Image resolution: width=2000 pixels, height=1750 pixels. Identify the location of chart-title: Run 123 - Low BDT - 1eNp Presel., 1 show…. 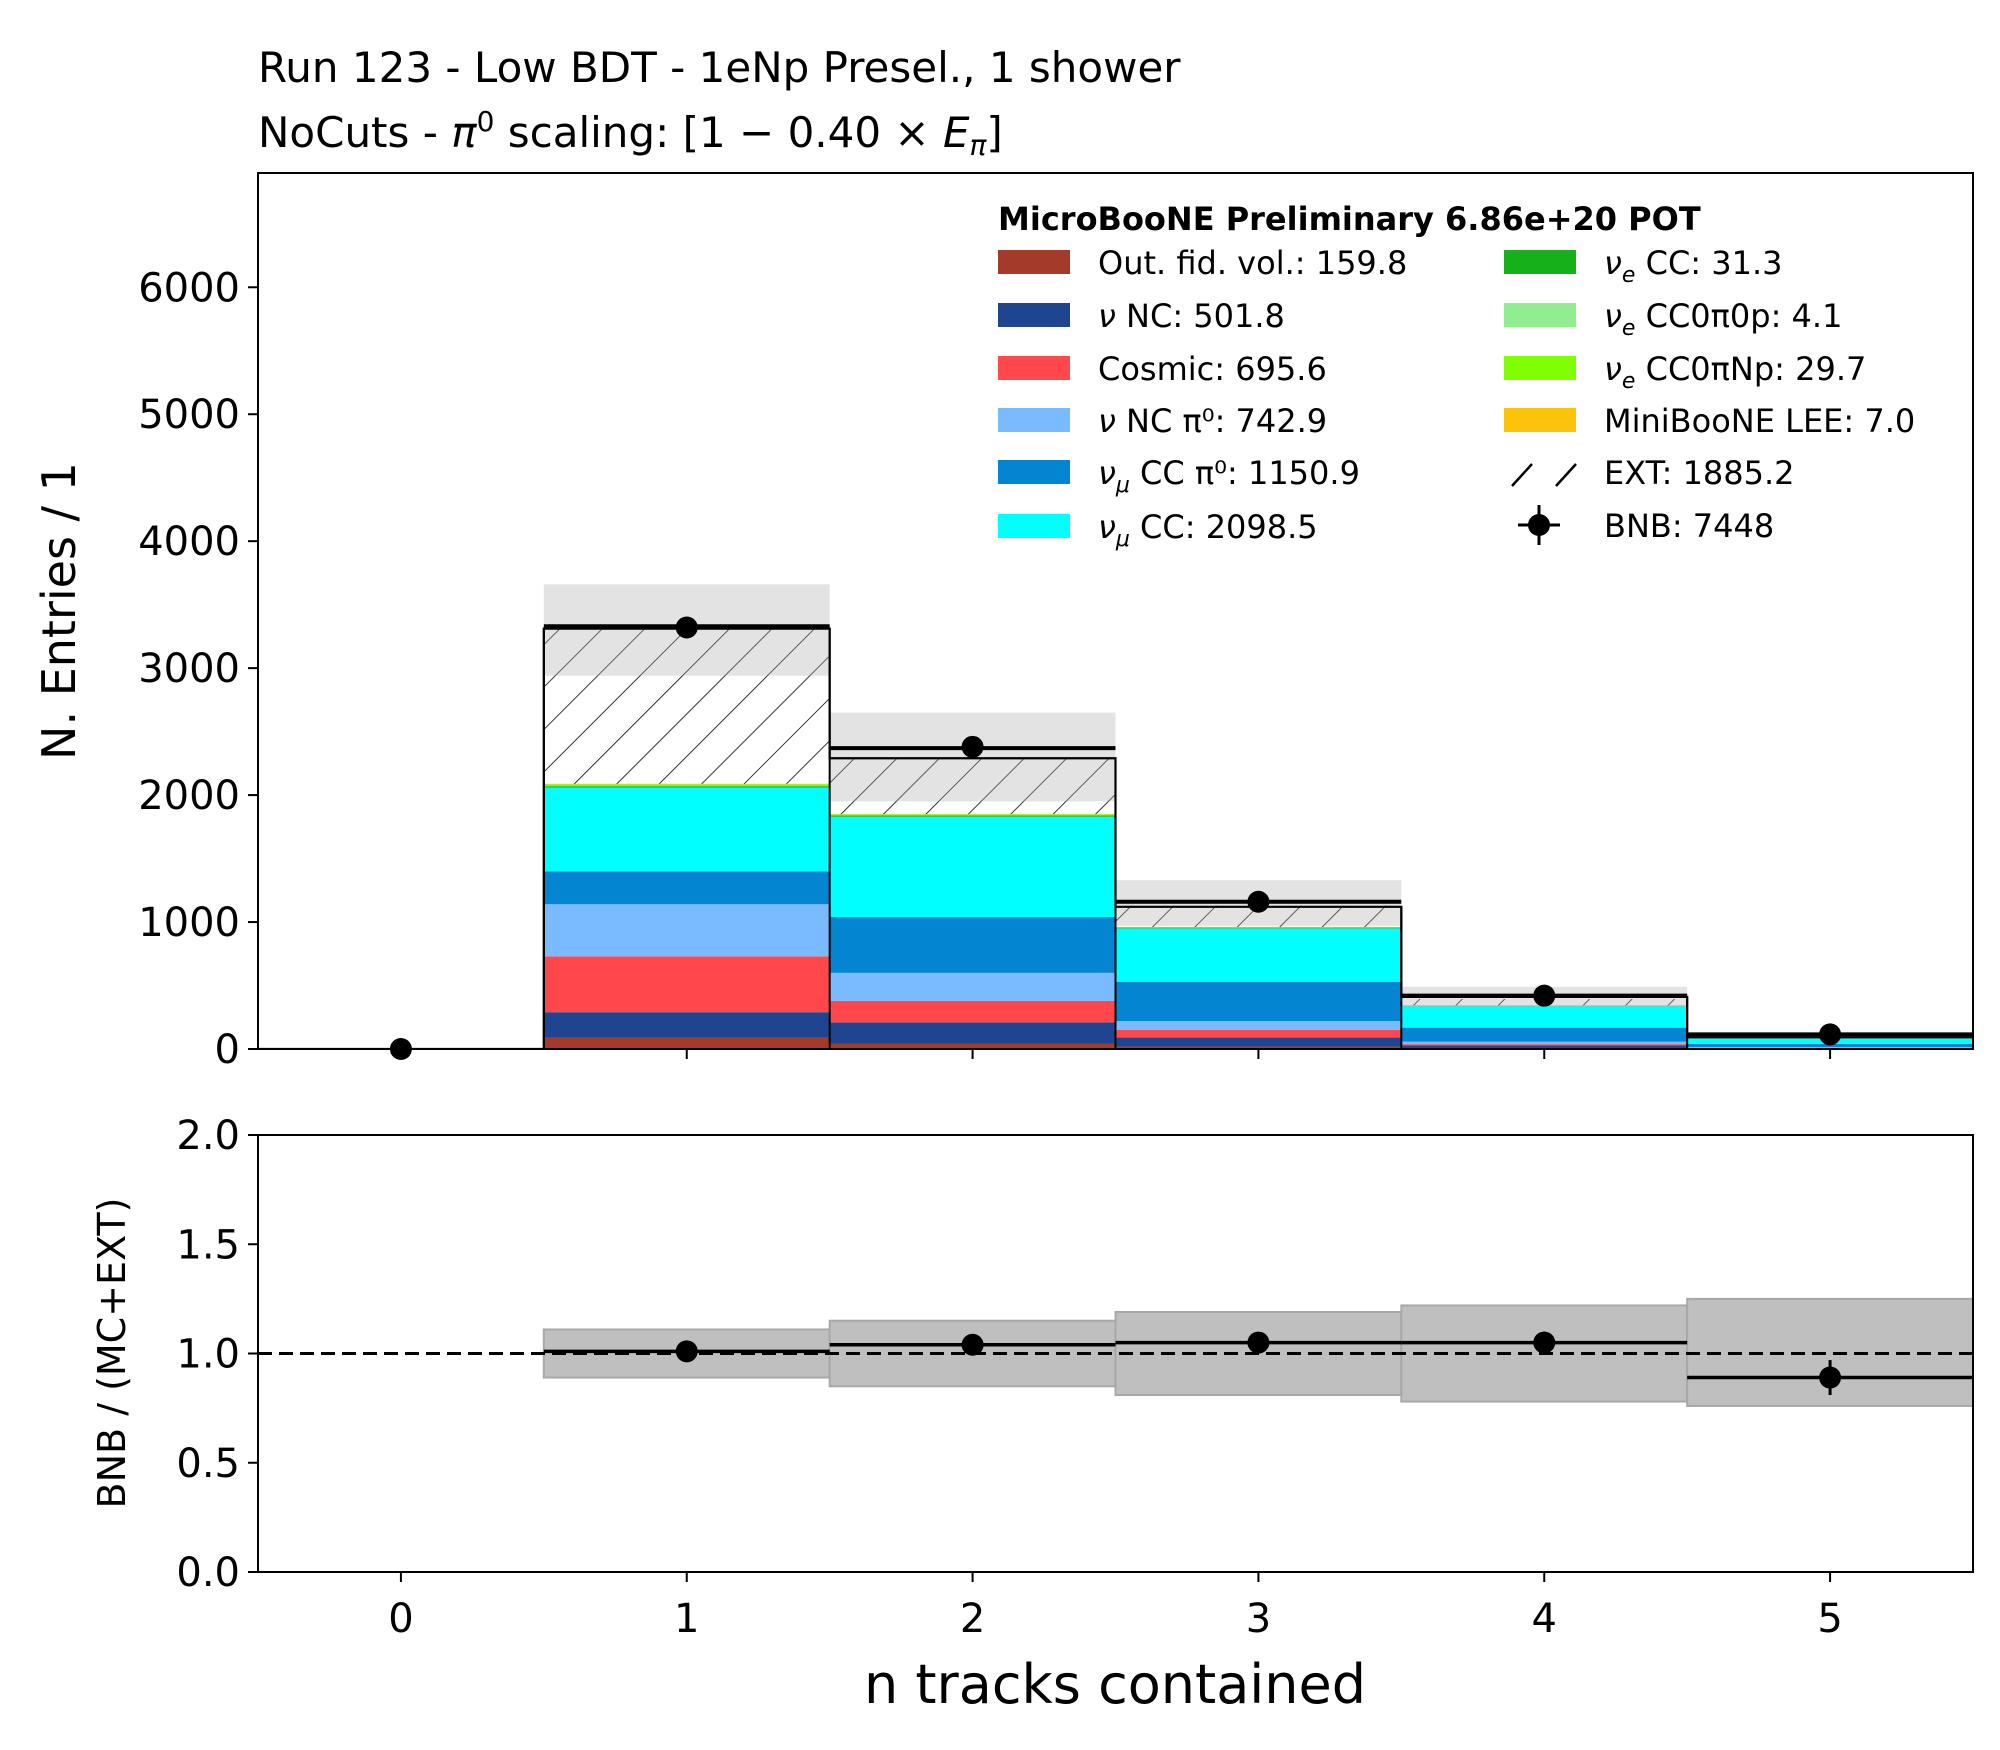
(719, 67).